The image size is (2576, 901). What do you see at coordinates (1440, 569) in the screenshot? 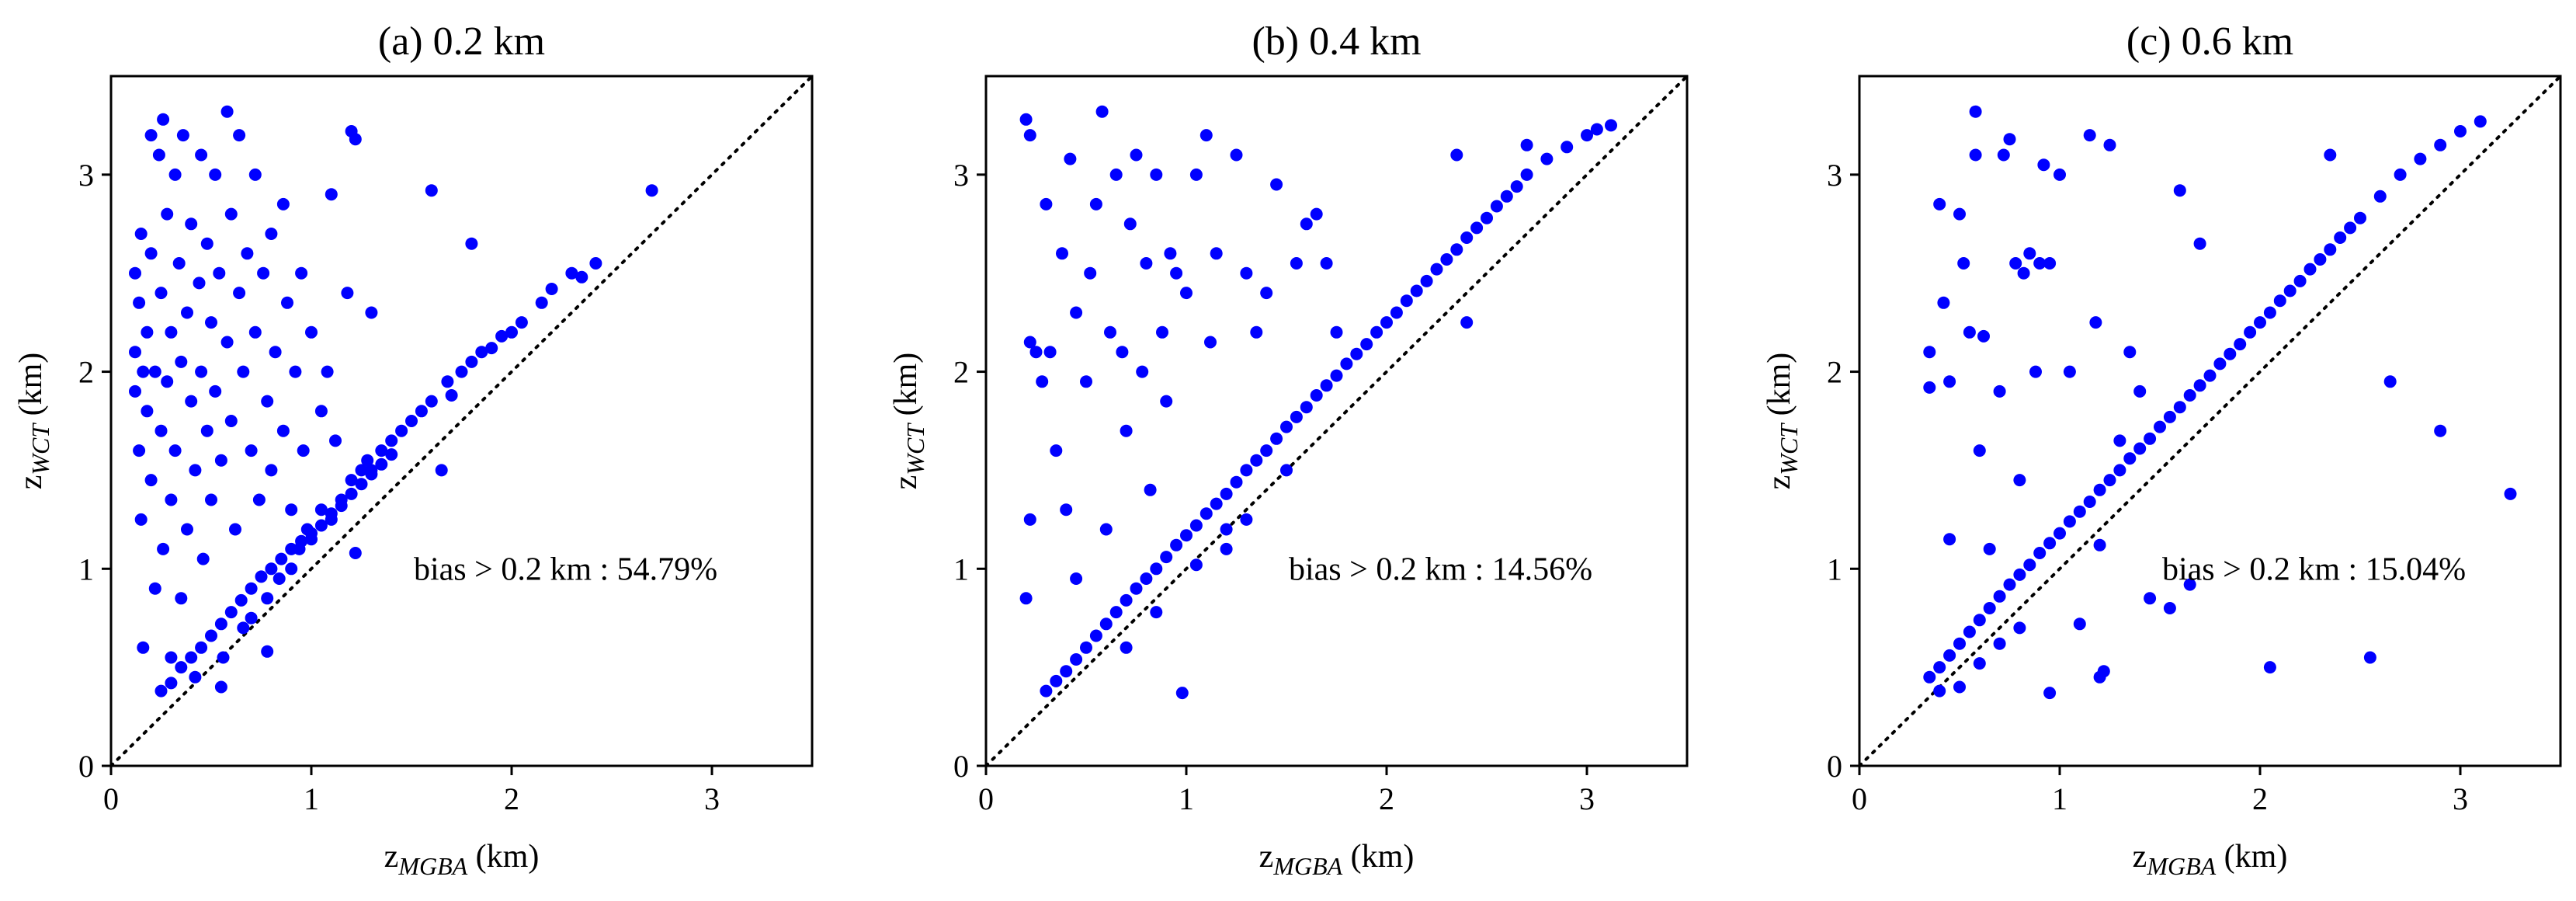
I see `bias-annotation: bias > 0.2 km : 14.56%` at bounding box center [1440, 569].